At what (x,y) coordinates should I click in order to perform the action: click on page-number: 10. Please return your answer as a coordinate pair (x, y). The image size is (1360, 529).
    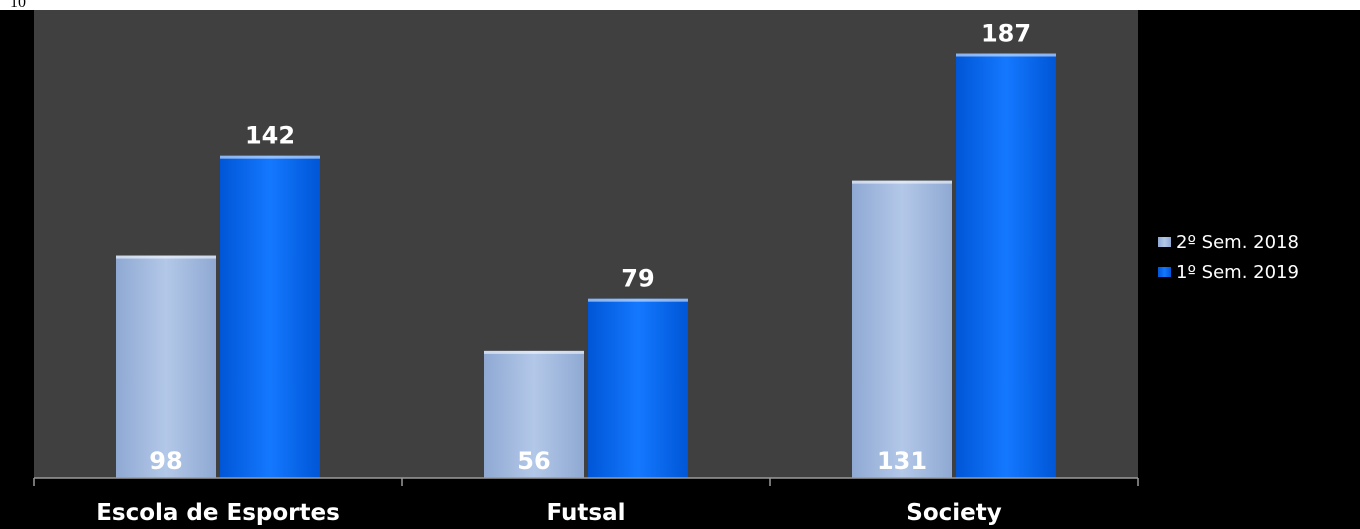
    Looking at the image, I should click on (18, 5).